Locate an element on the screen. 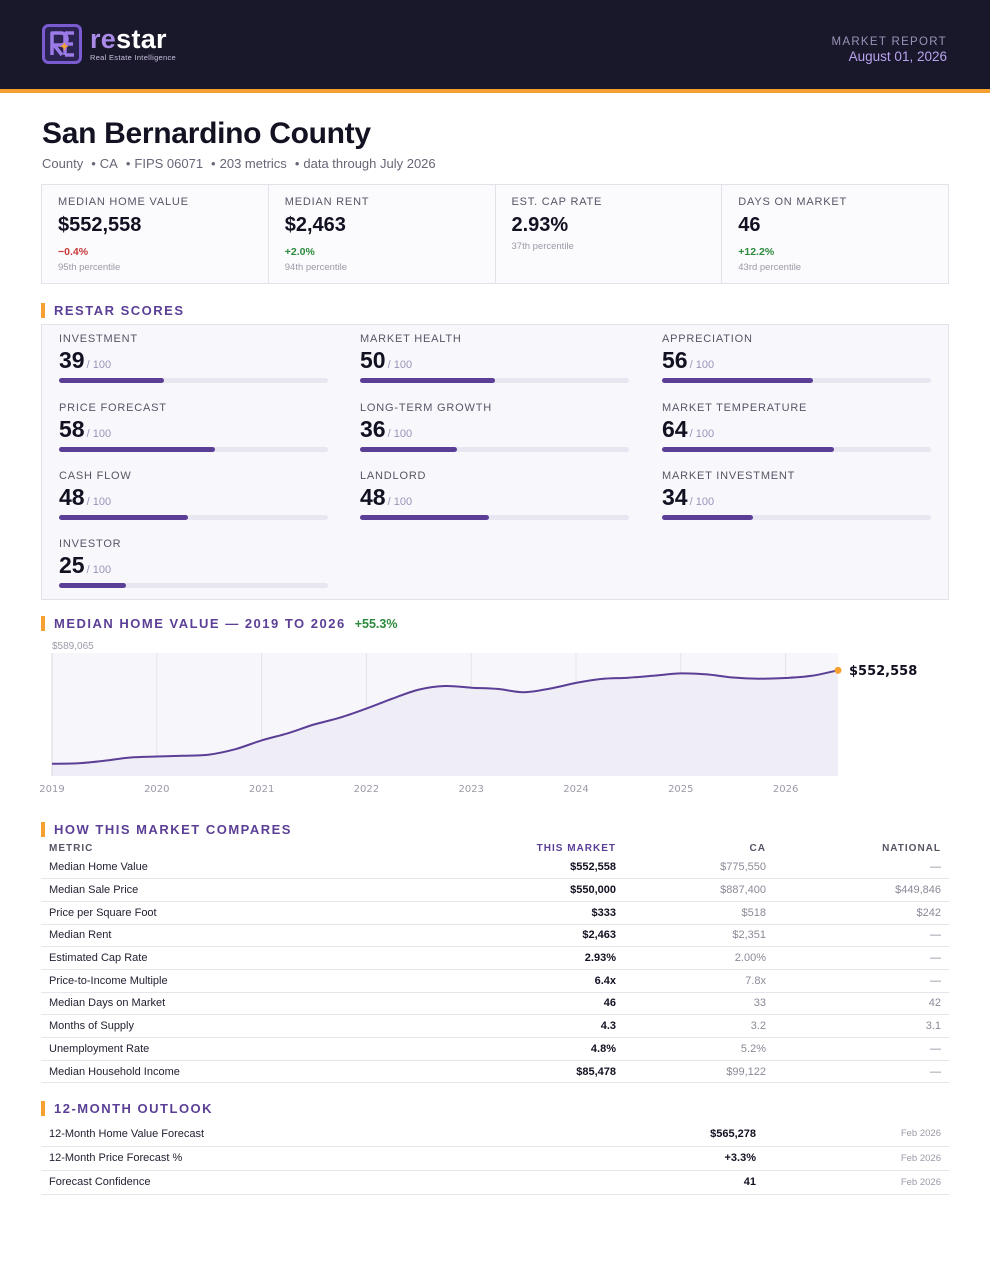 Image resolution: width=990 pixels, height=1274 pixels. score-price-forecast: PRICE FORECAST 58/ 100 is located at coordinates (193, 427).